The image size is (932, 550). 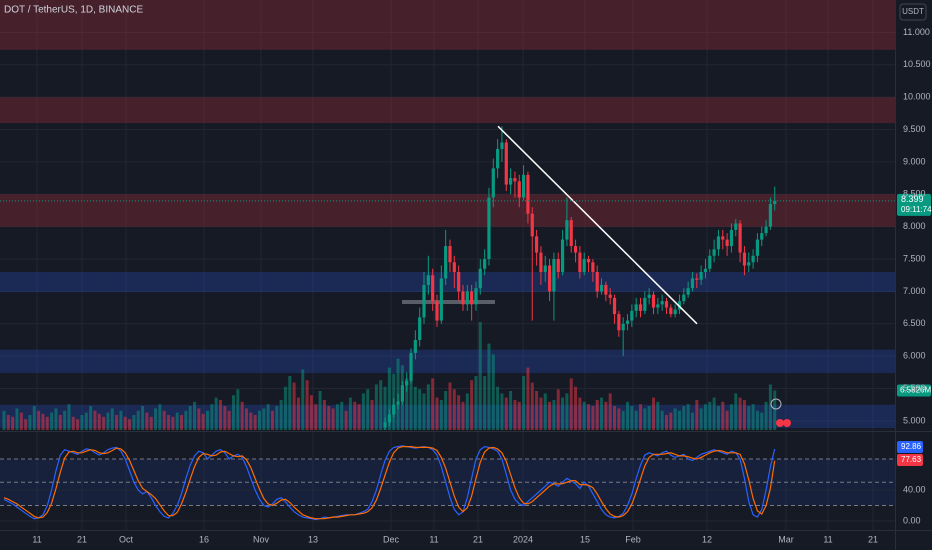 What do you see at coordinates (914, 420) in the screenshot?
I see `y-tick-label: 5.000` at bounding box center [914, 420].